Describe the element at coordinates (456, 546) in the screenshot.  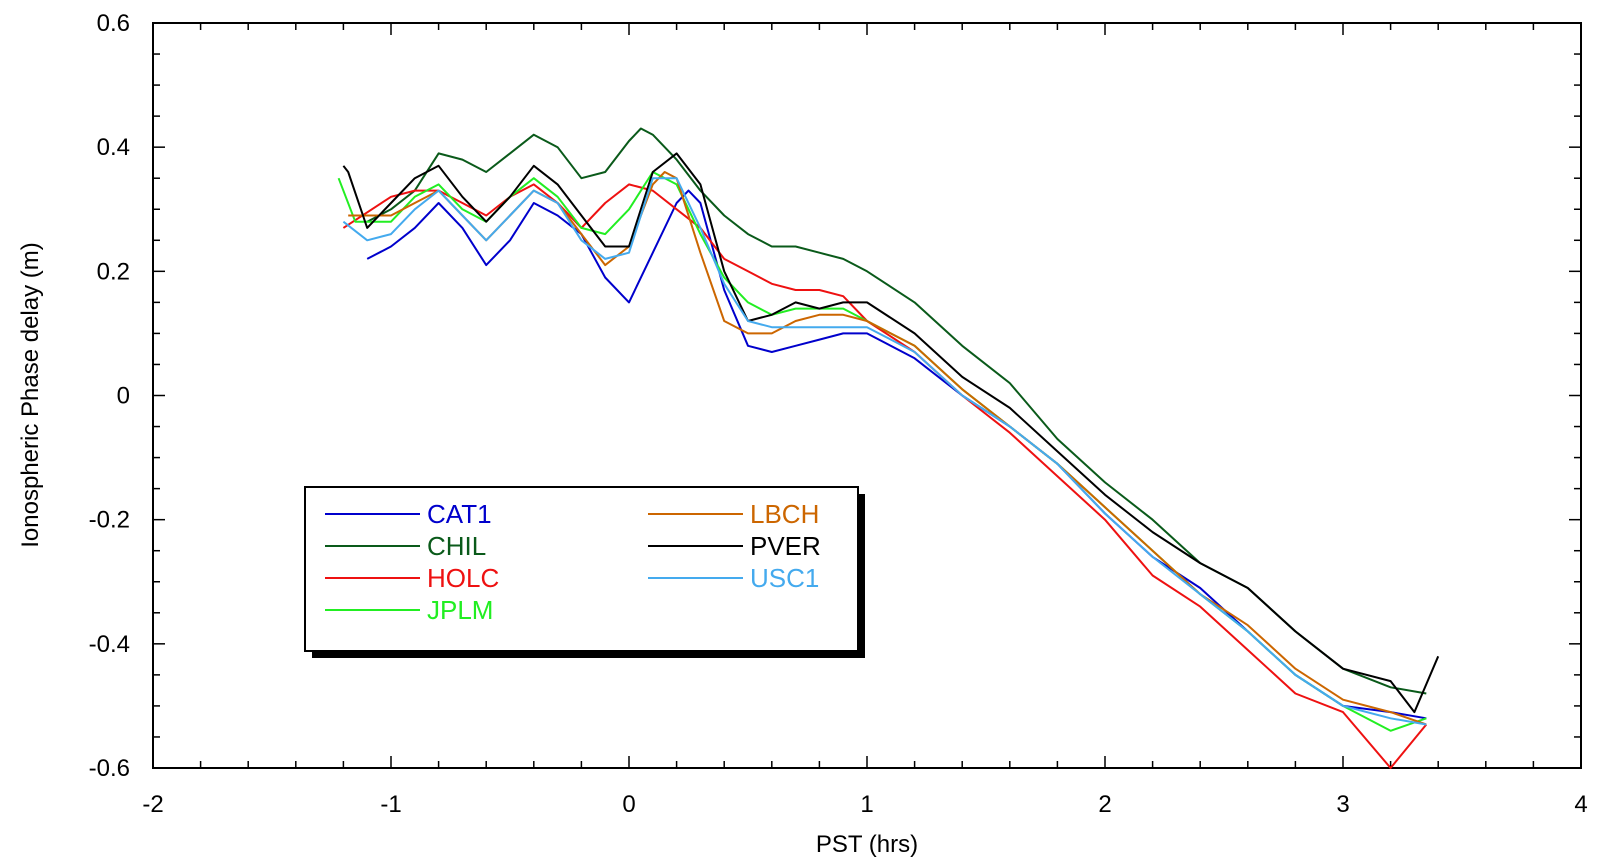
I see `legend-label-chil: CHIL` at that location.